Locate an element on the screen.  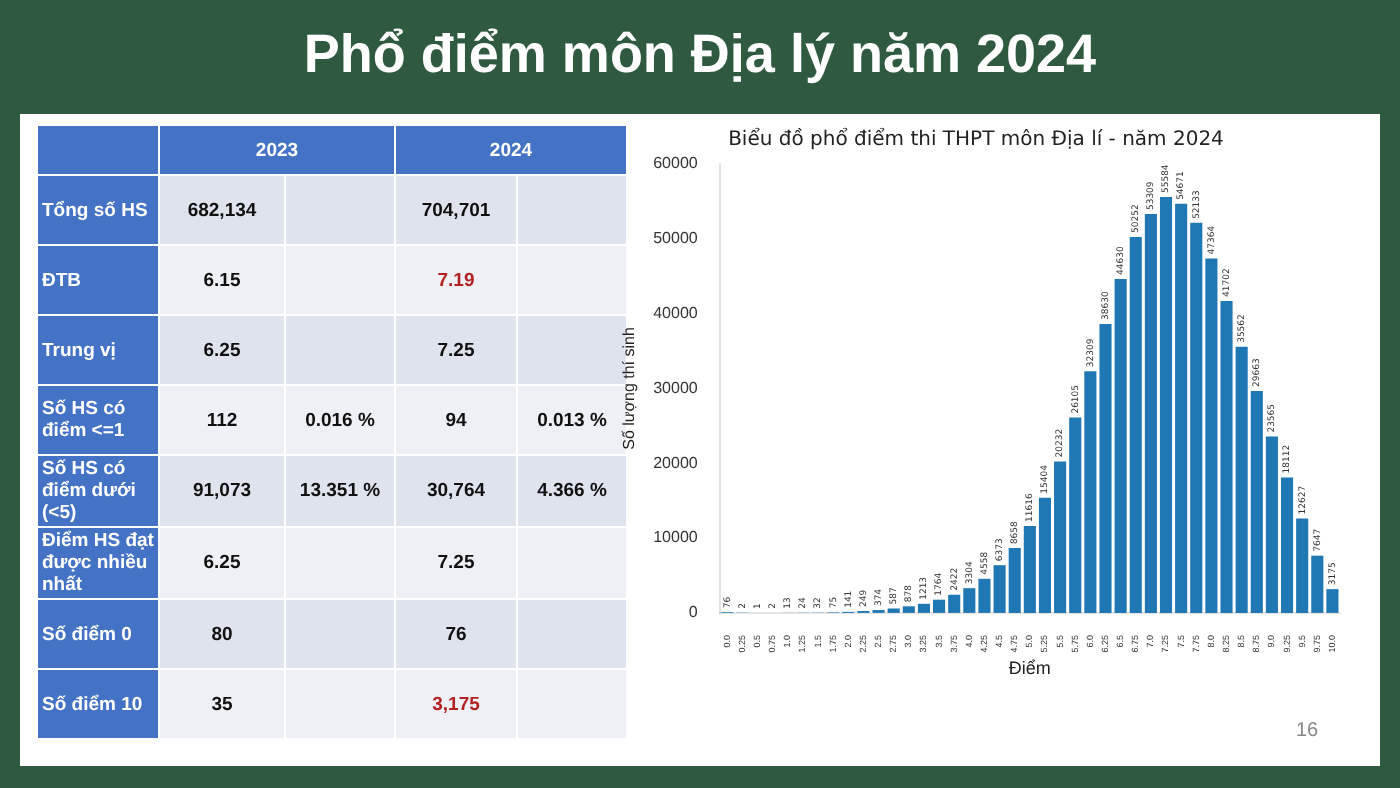
text: 0.013 % is located at coordinates (572, 420).